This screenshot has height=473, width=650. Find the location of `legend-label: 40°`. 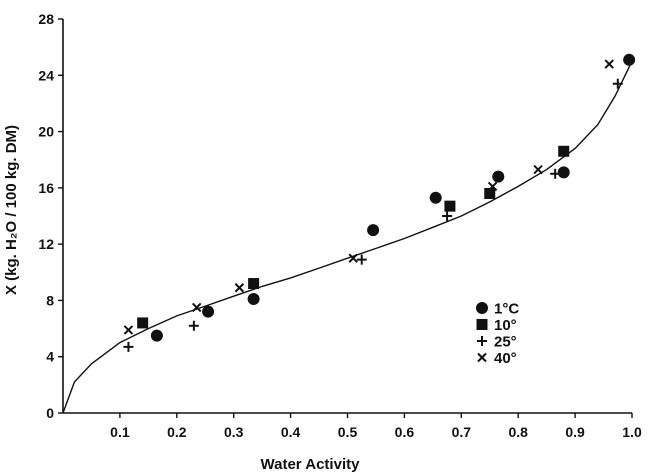

legend-label: 40° is located at coordinates (505, 358).